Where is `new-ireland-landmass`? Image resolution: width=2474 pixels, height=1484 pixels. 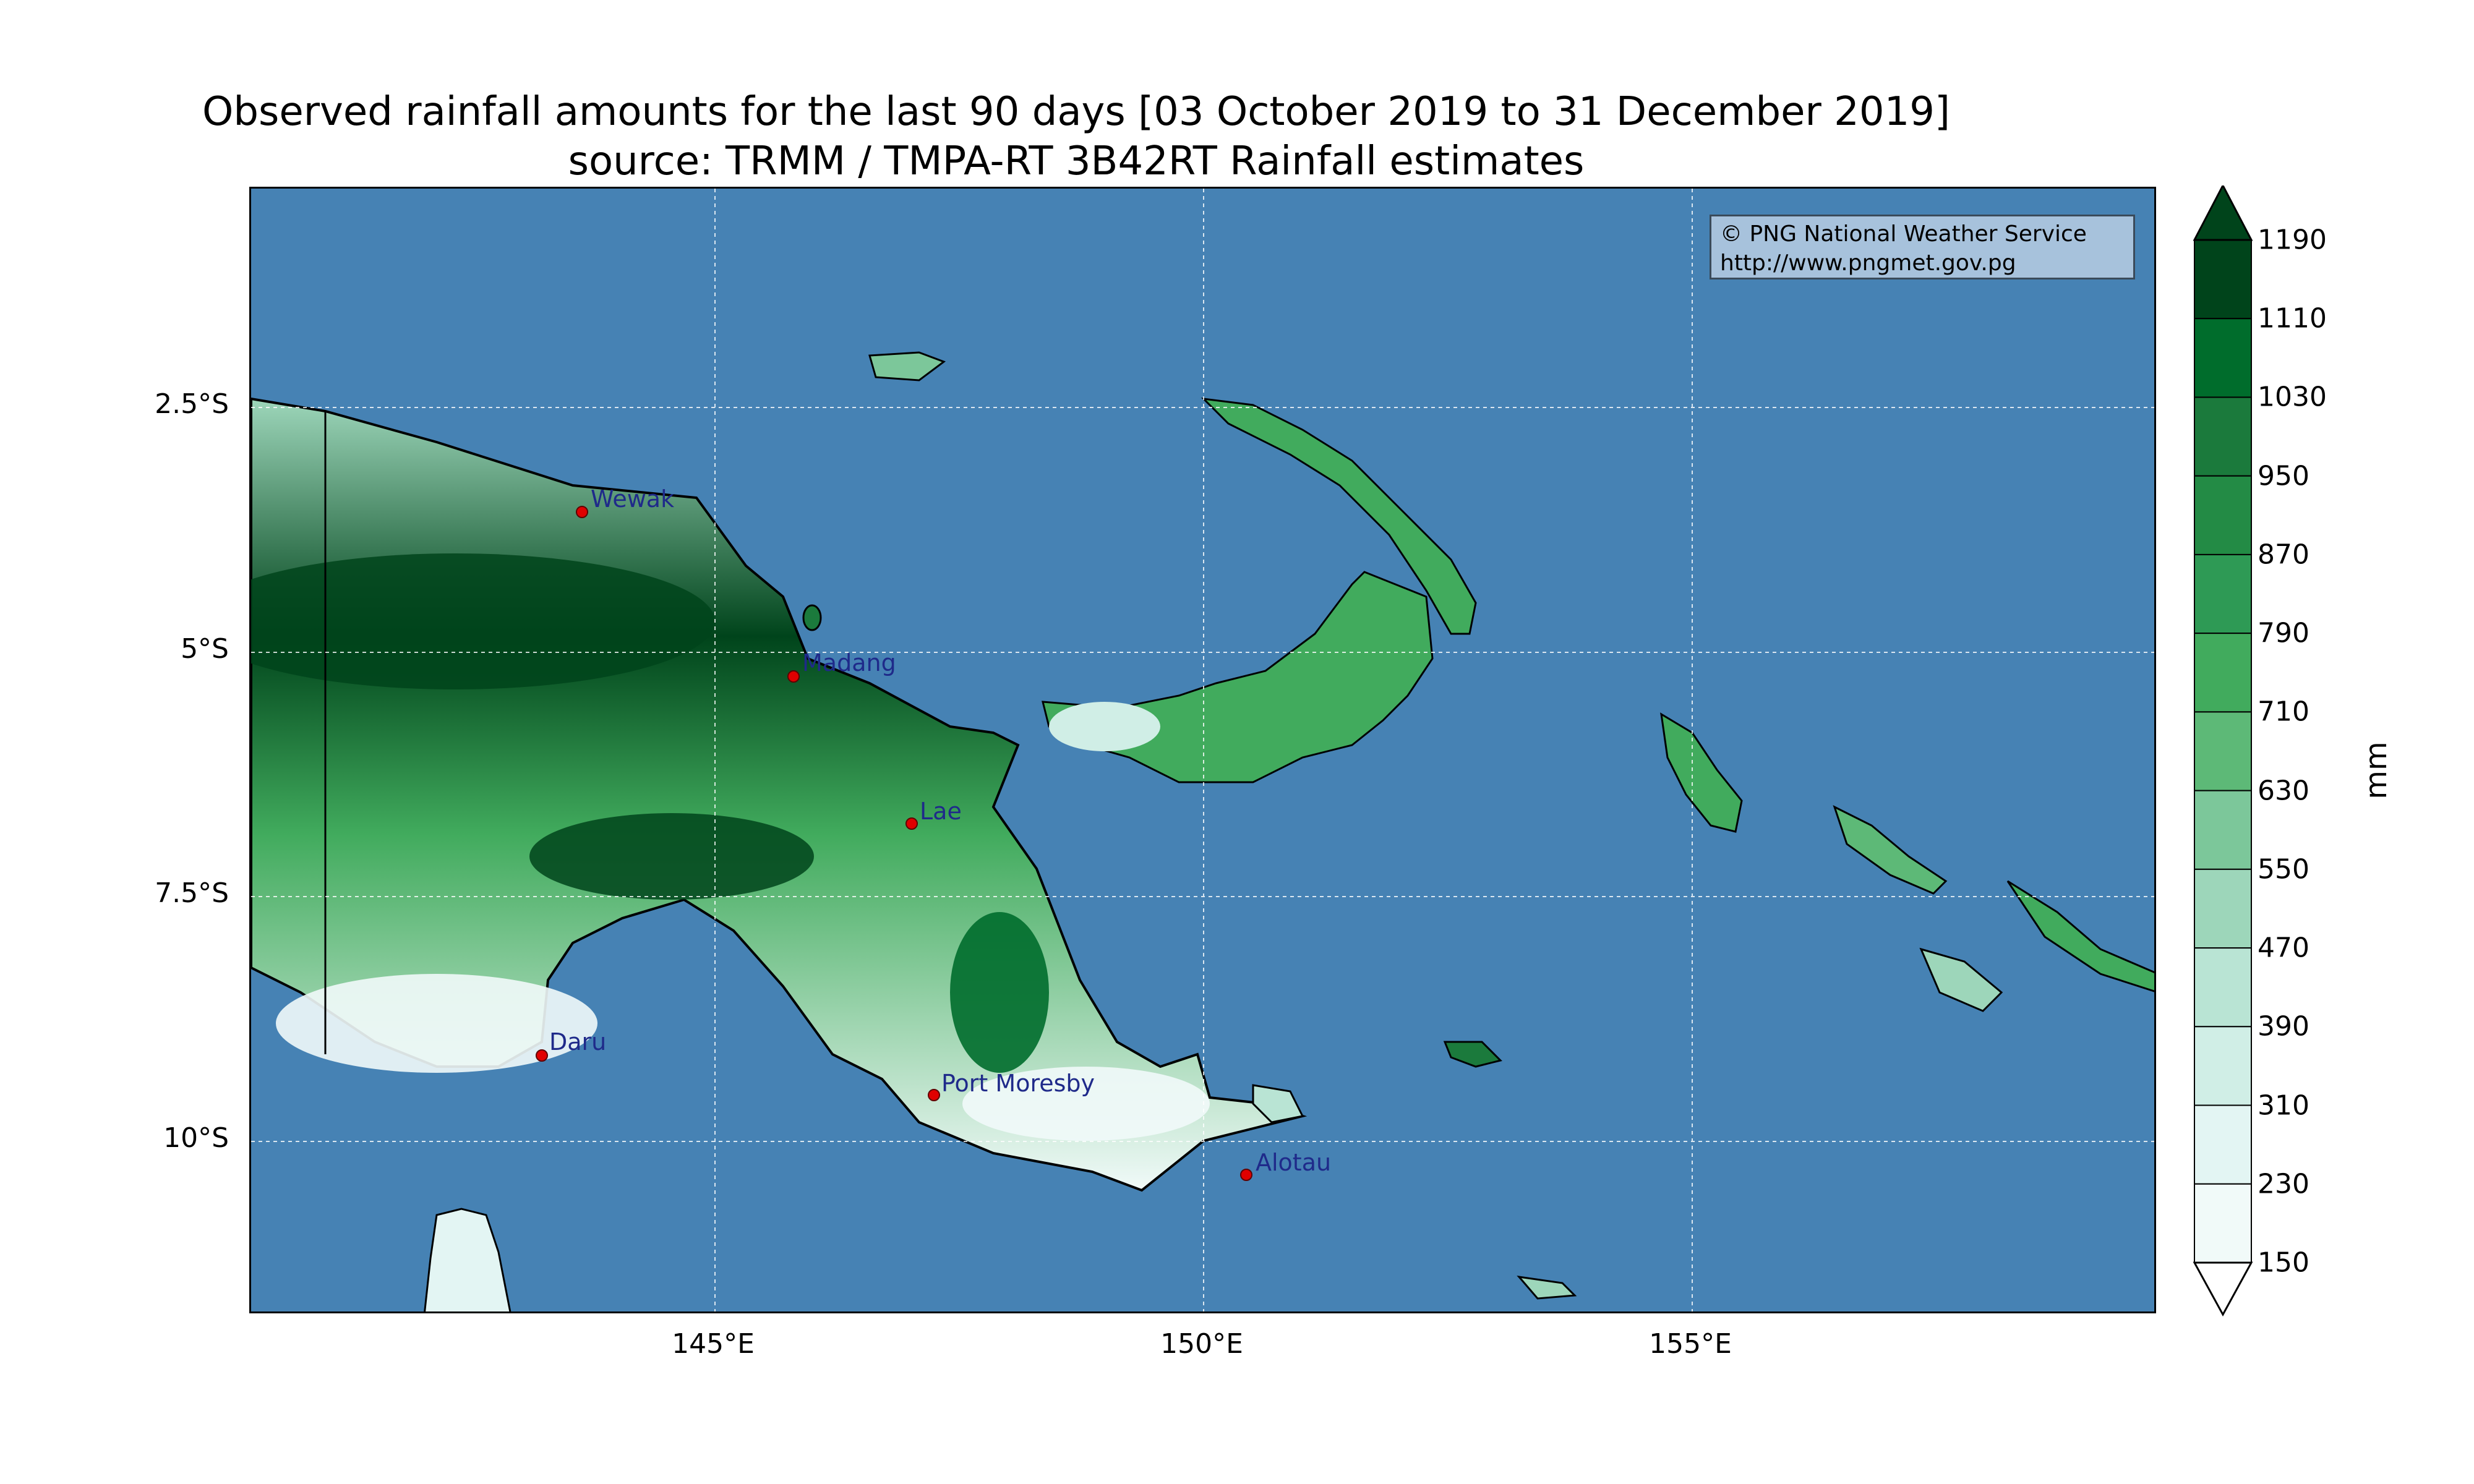 new-ireland-landmass is located at coordinates (1339, 516).